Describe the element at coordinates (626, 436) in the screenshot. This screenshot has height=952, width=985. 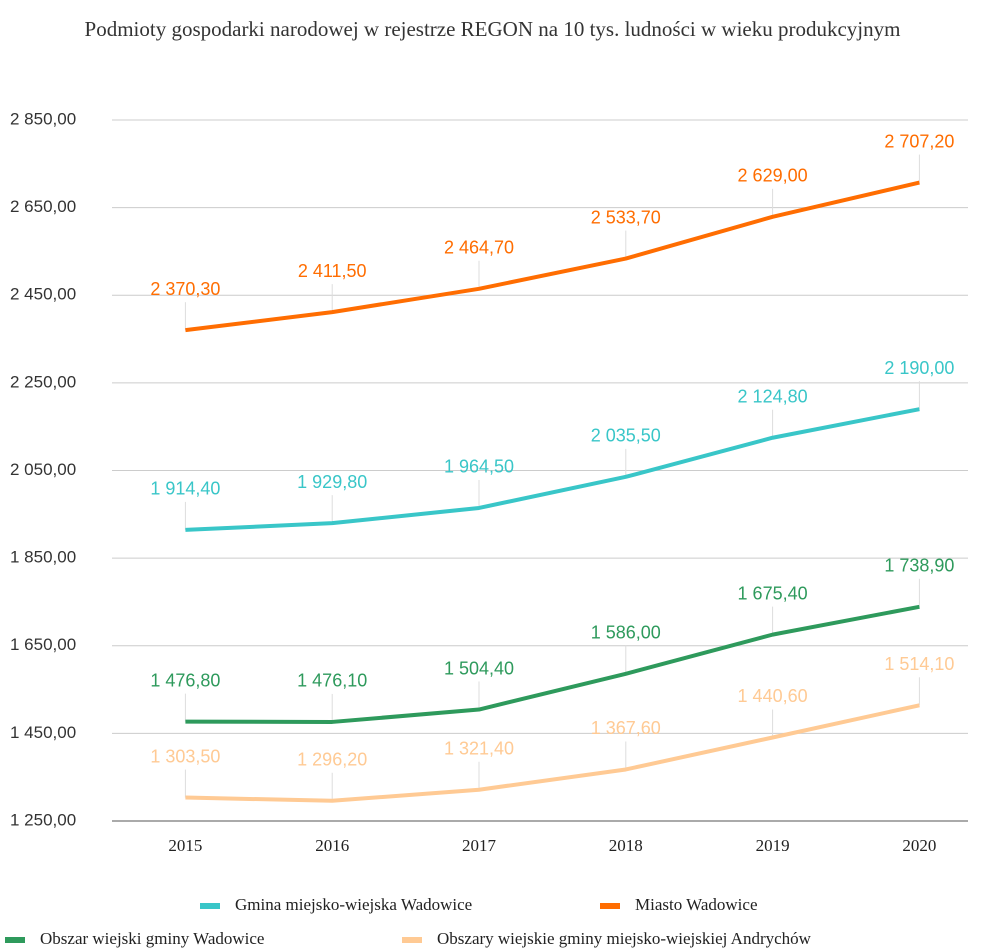
I see `data-label: 2 035,50` at that location.